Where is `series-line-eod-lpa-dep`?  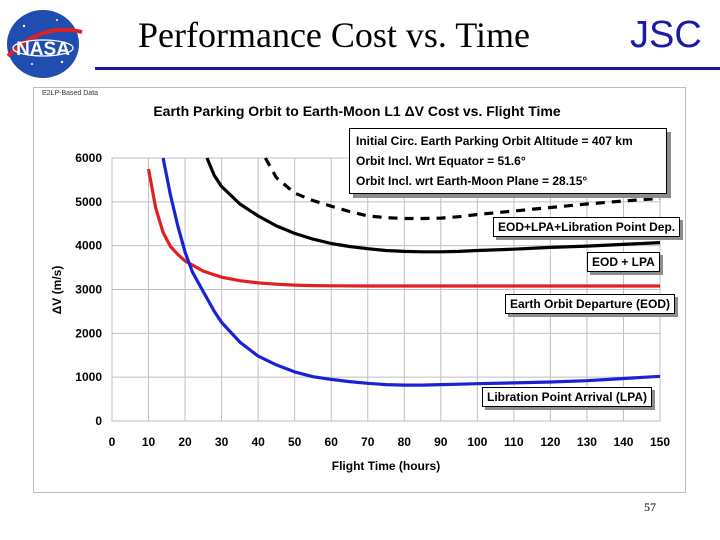
series-line-eod-lpa-dep is located at coordinates (462, 189).